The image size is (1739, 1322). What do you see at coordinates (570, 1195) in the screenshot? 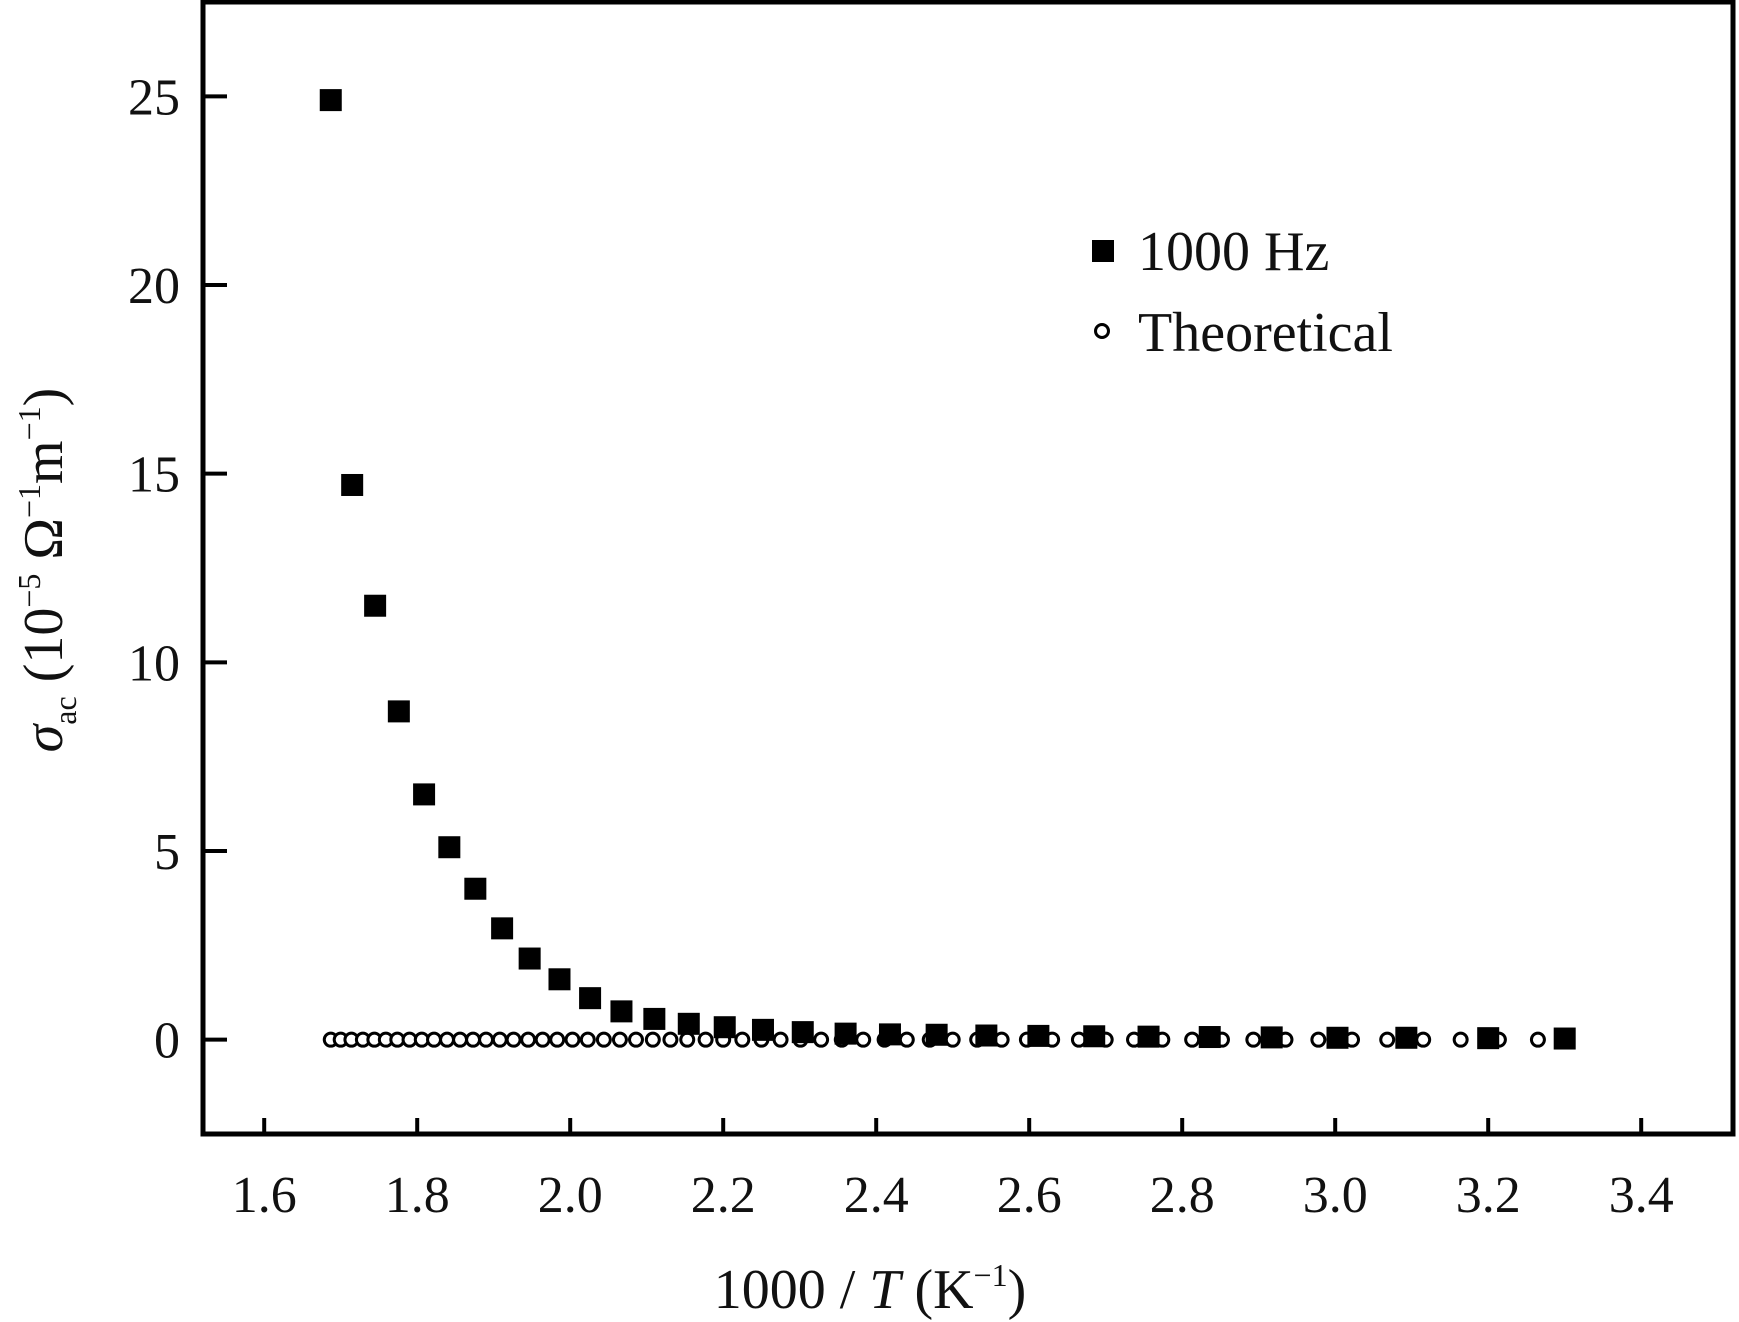
I see `x-tick-label: 2.0` at bounding box center [570, 1195].